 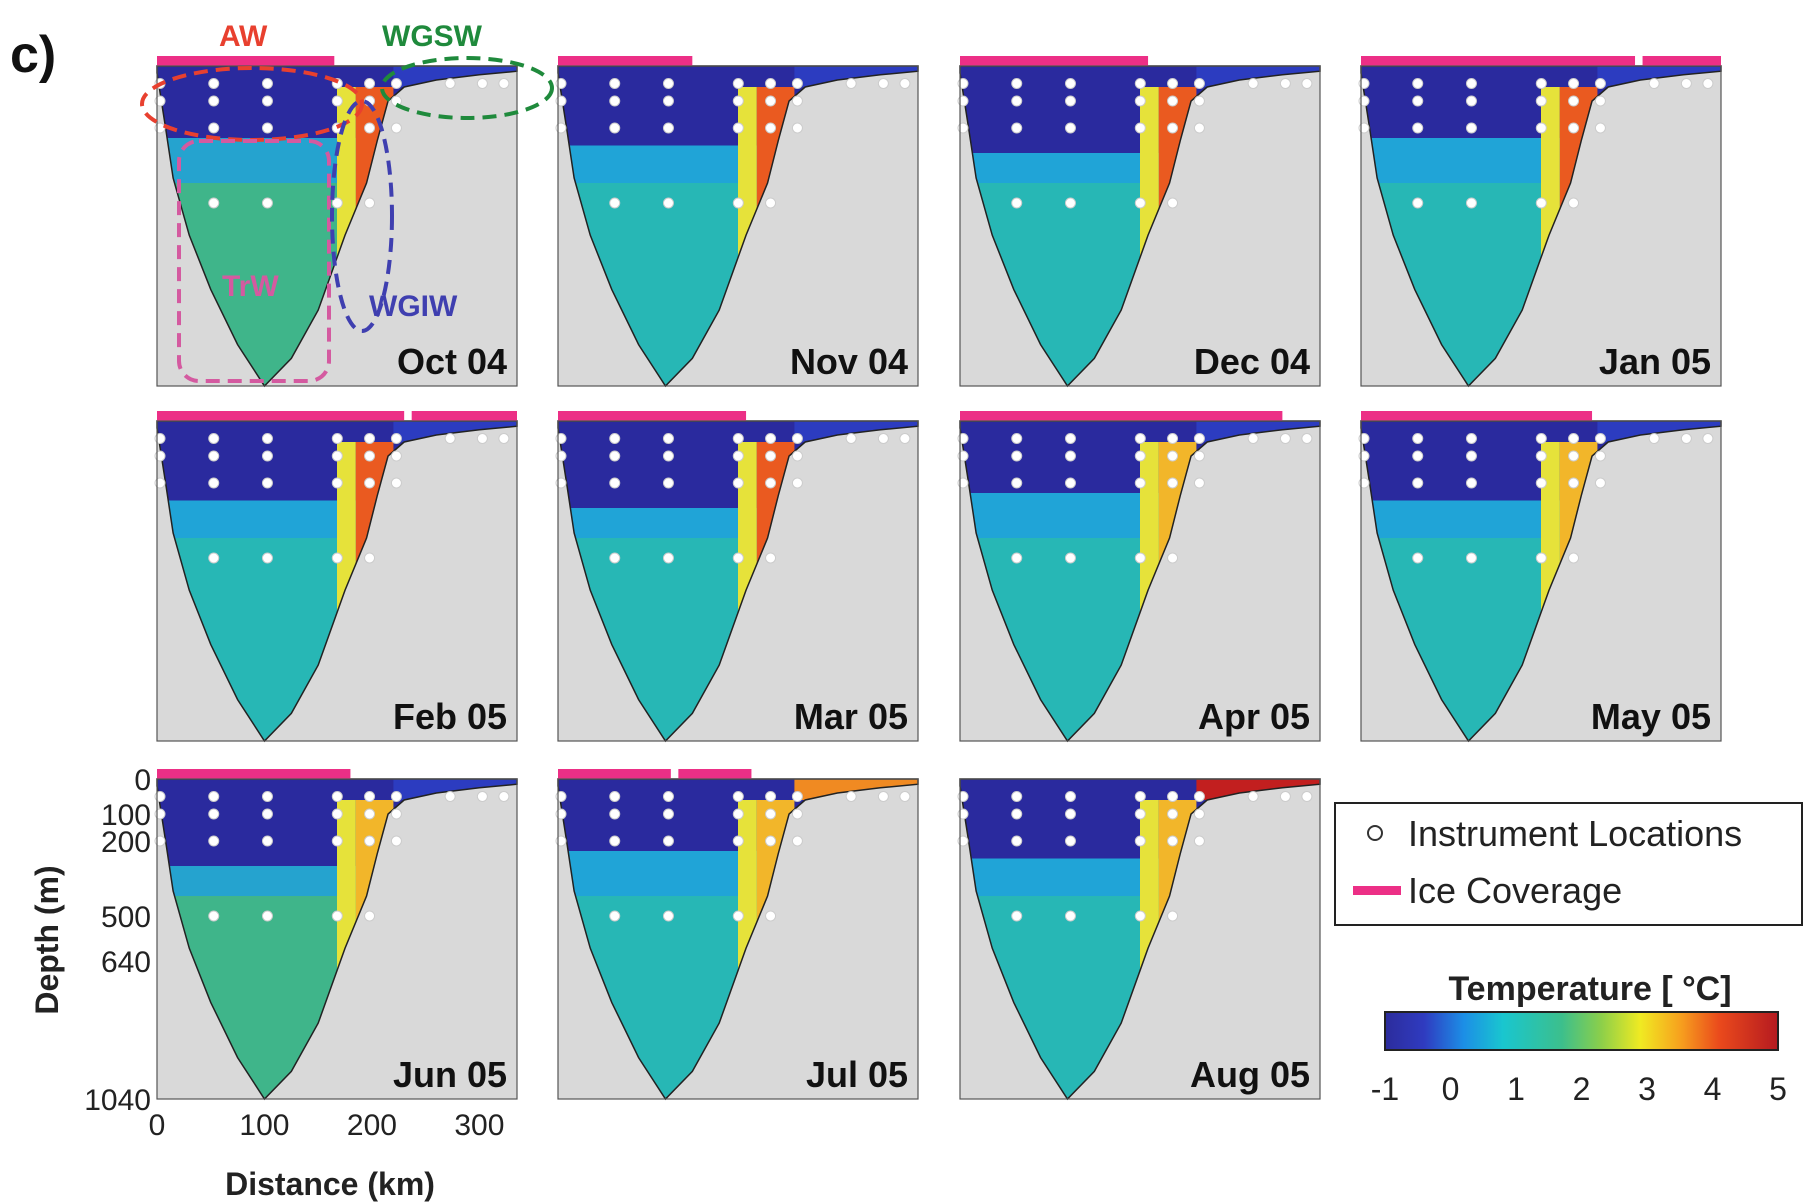 What do you see at coordinates (1451, 1089) in the screenshot?
I see `colorbar-tick-label: 0` at bounding box center [1451, 1089].